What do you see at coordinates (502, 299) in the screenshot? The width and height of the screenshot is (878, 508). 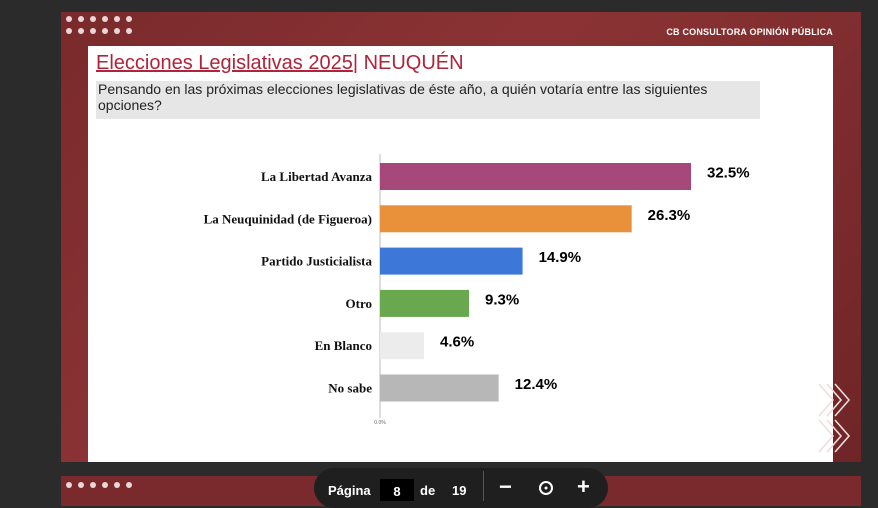 I see `value-label: 9.3%` at bounding box center [502, 299].